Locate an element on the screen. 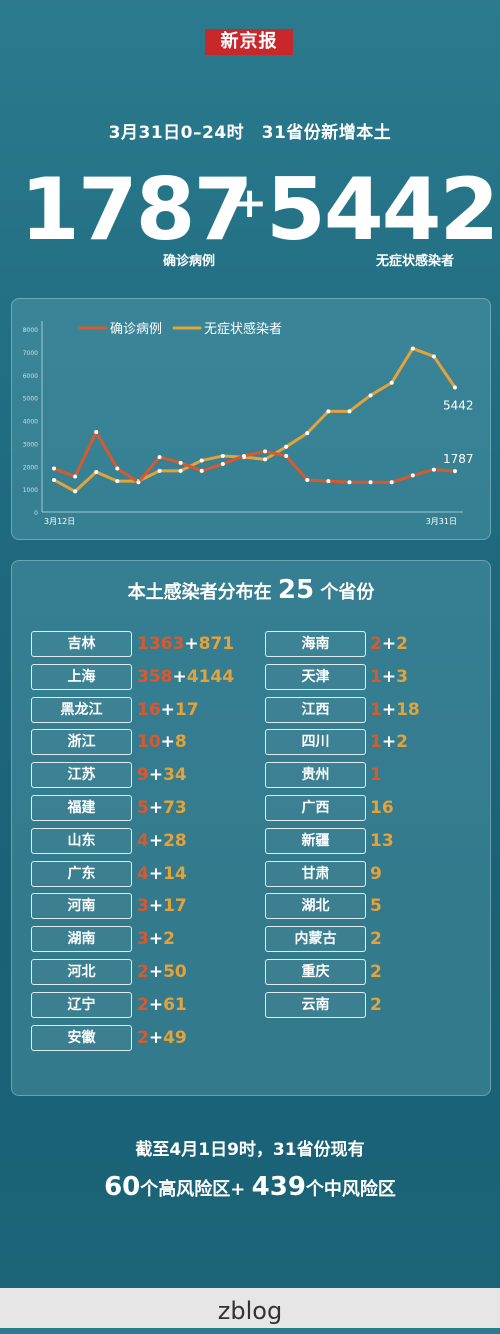 The image size is (500, 1334). risk-area-summary: 60个高风险区+ 439个中风险区 is located at coordinates (250, 1187).